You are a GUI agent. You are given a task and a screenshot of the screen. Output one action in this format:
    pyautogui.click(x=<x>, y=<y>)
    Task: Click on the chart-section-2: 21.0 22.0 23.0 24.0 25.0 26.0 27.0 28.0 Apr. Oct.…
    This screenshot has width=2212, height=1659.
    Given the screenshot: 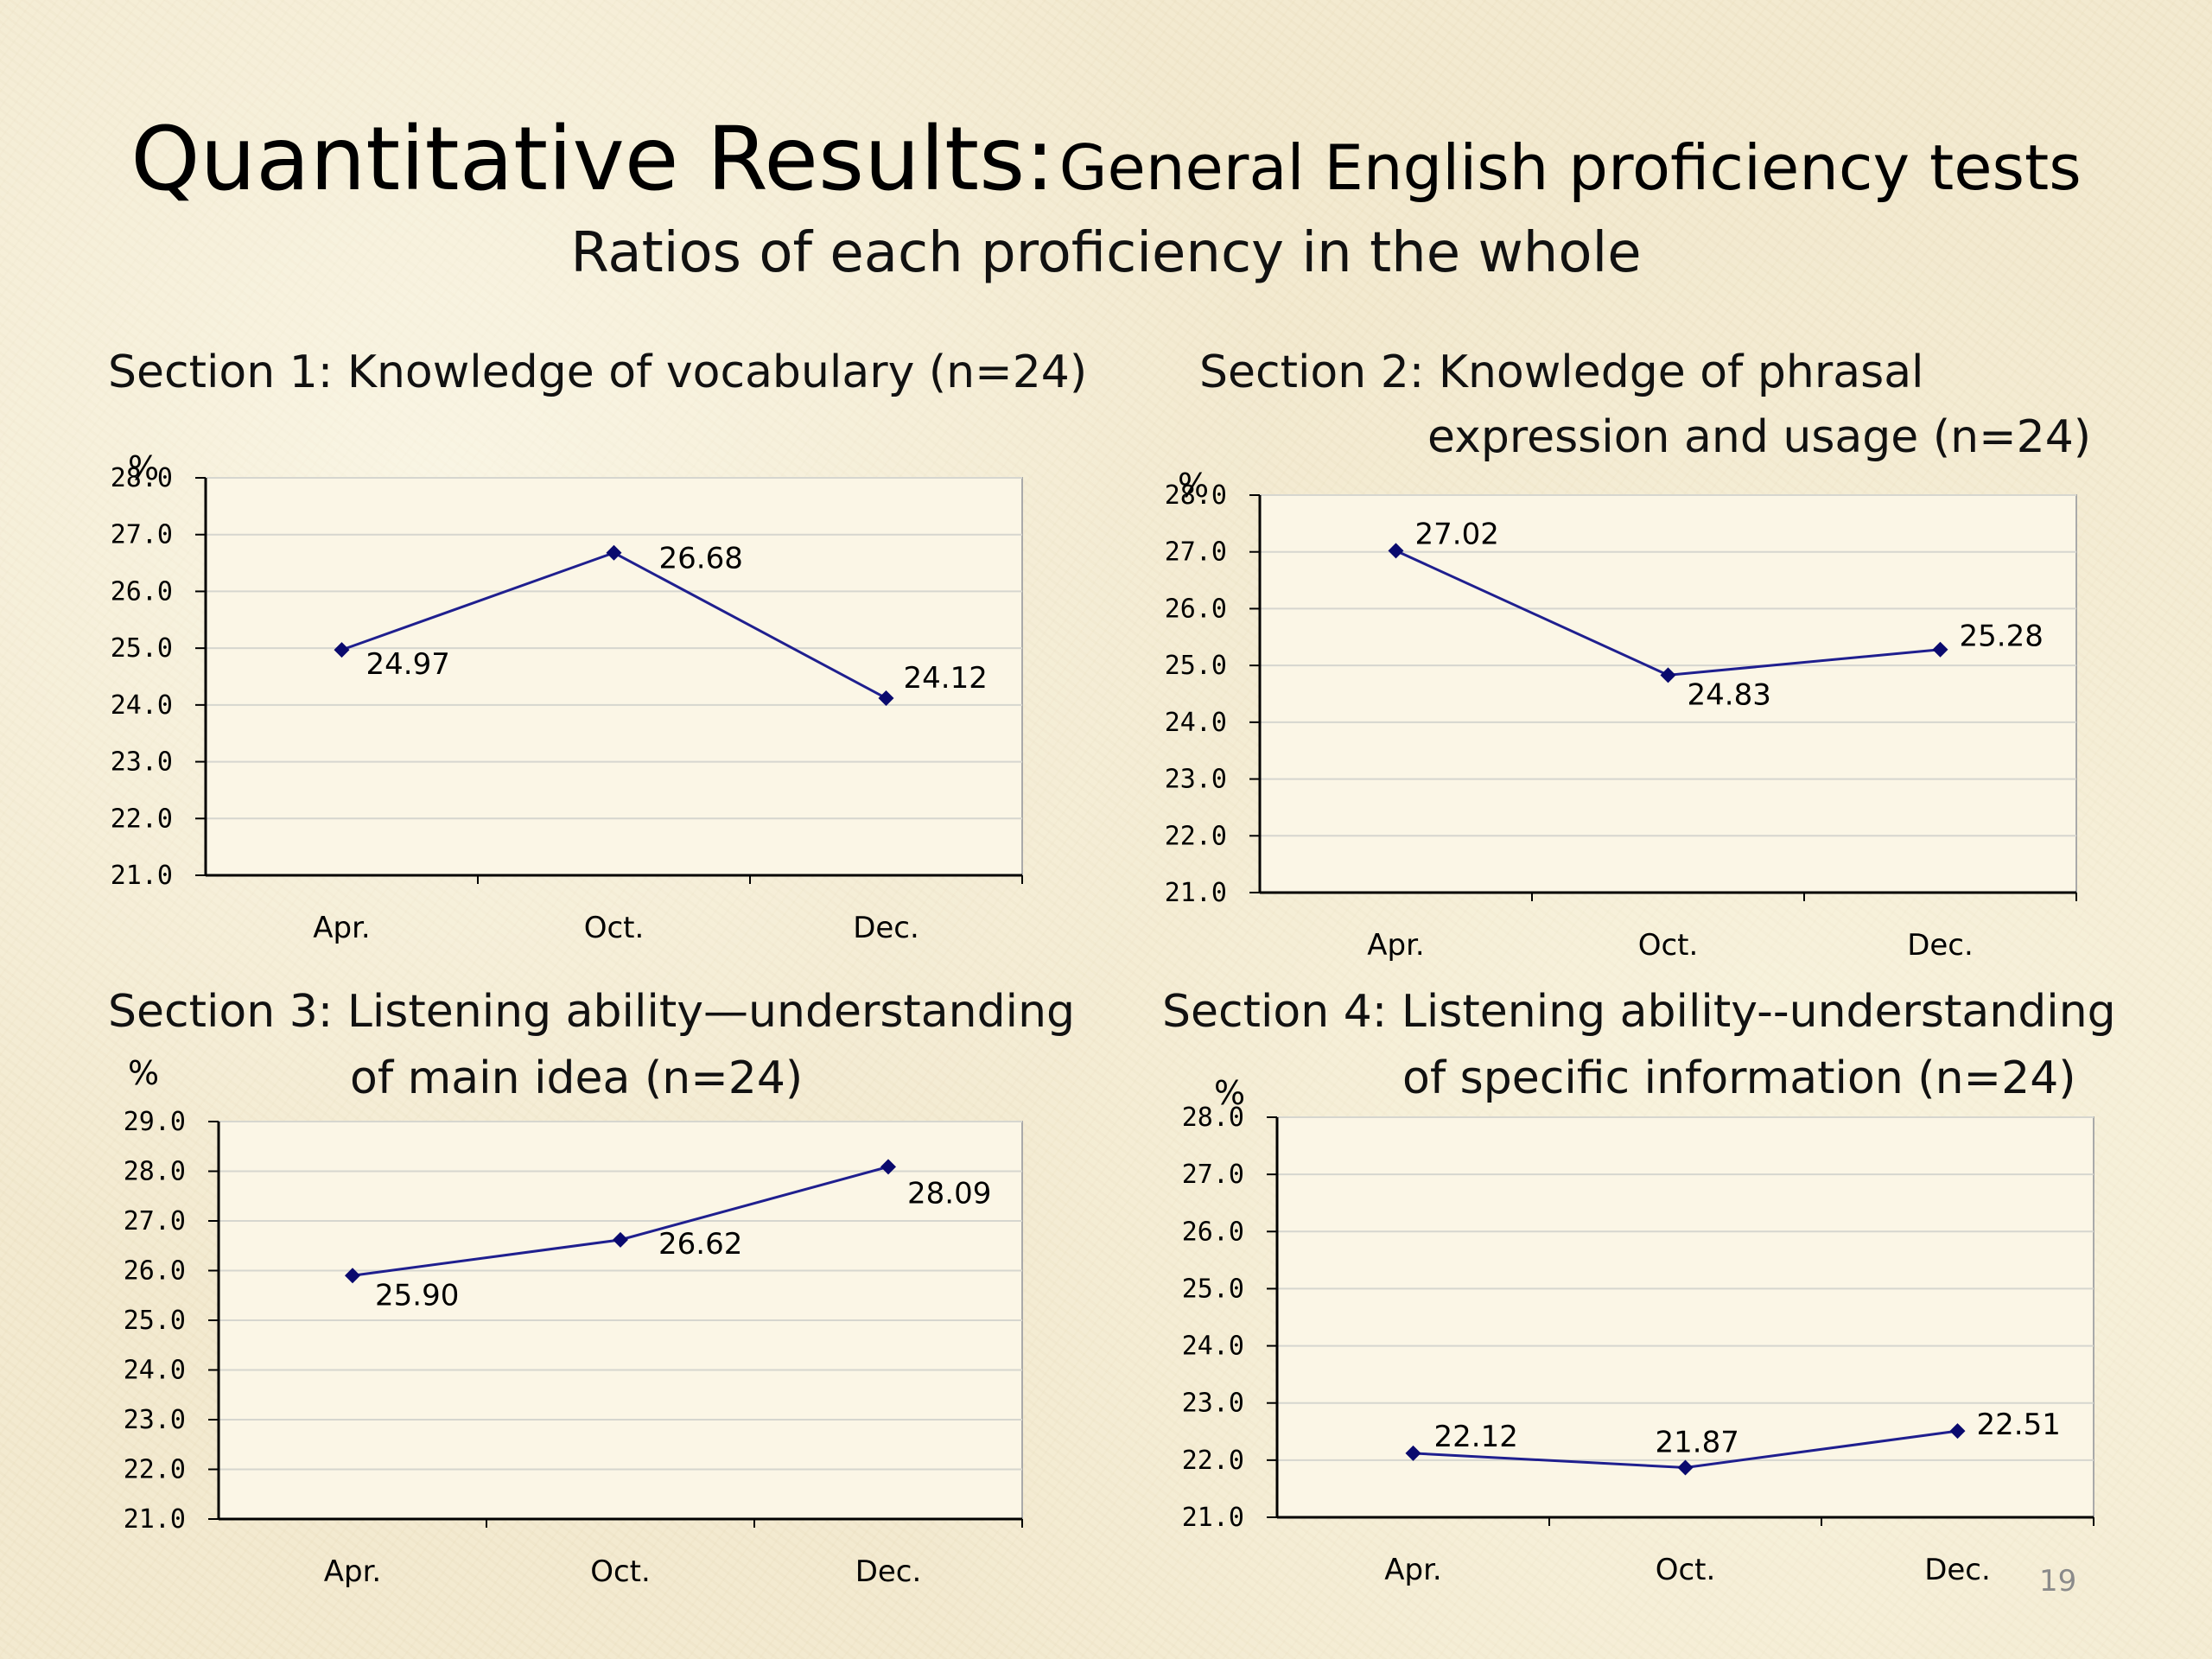 What is the action you would take?
    pyautogui.click(x=1621, y=715)
    